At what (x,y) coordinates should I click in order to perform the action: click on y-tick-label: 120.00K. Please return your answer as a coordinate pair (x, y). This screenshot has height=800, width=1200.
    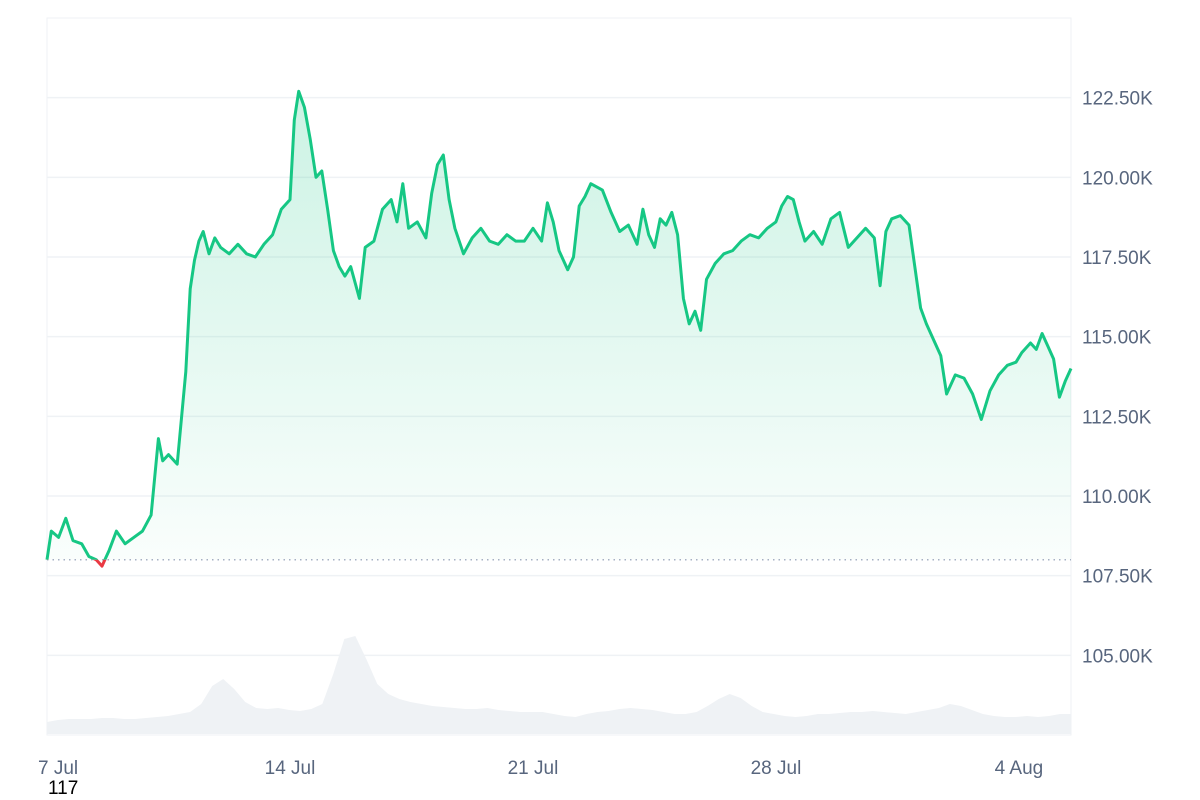
    Looking at the image, I should click on (1117, 178).